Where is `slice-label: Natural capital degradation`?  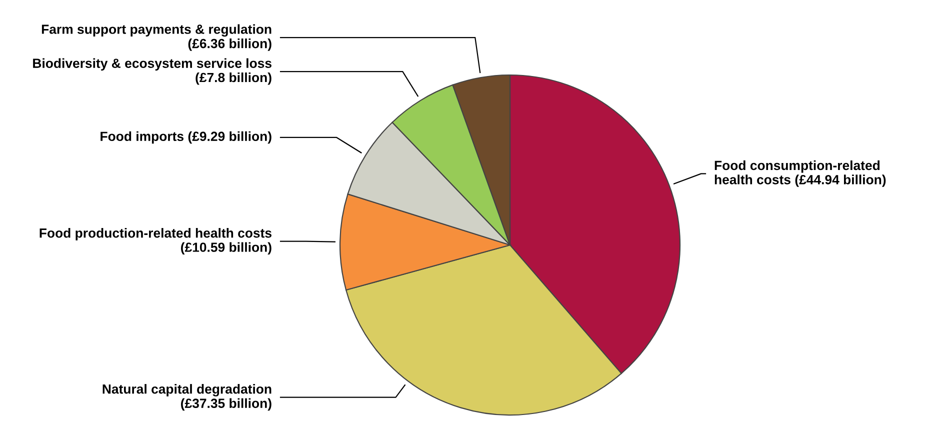 slice-label: Natural capital degradation is located at coordinates (187, 390).